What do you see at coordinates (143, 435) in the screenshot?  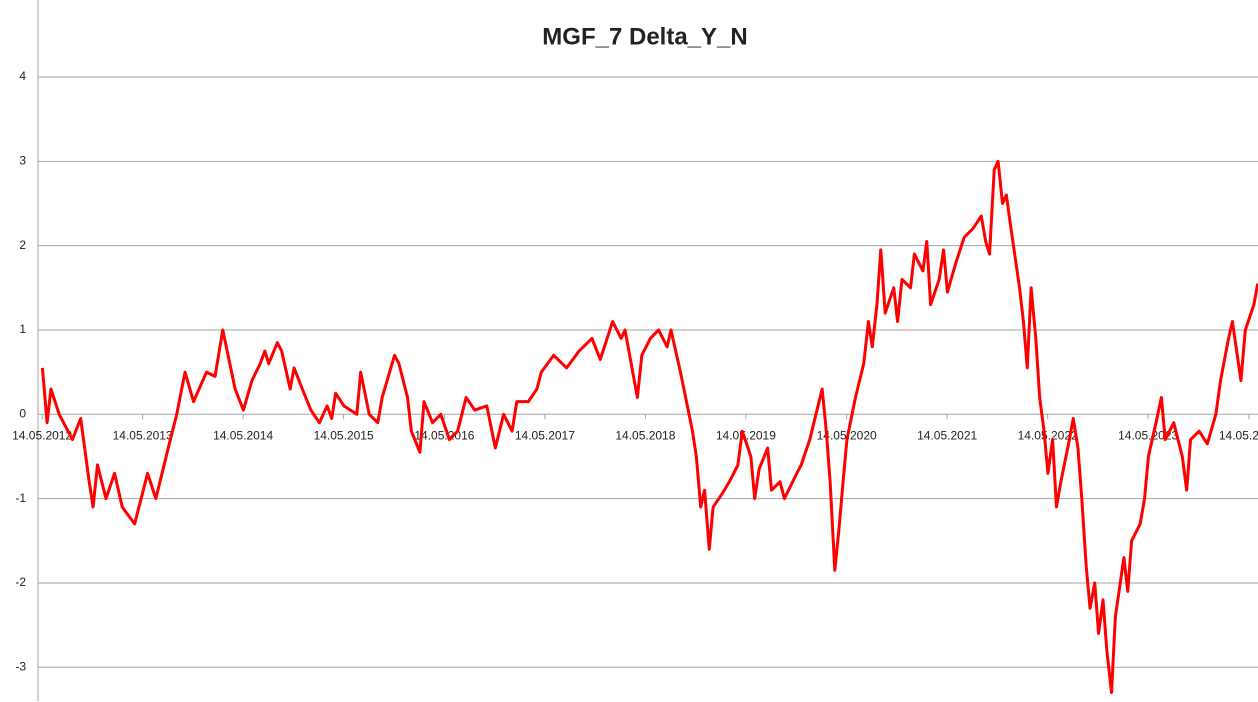 I see `x-tick-label: 14.05.2013` at bounding box center [143, 435].